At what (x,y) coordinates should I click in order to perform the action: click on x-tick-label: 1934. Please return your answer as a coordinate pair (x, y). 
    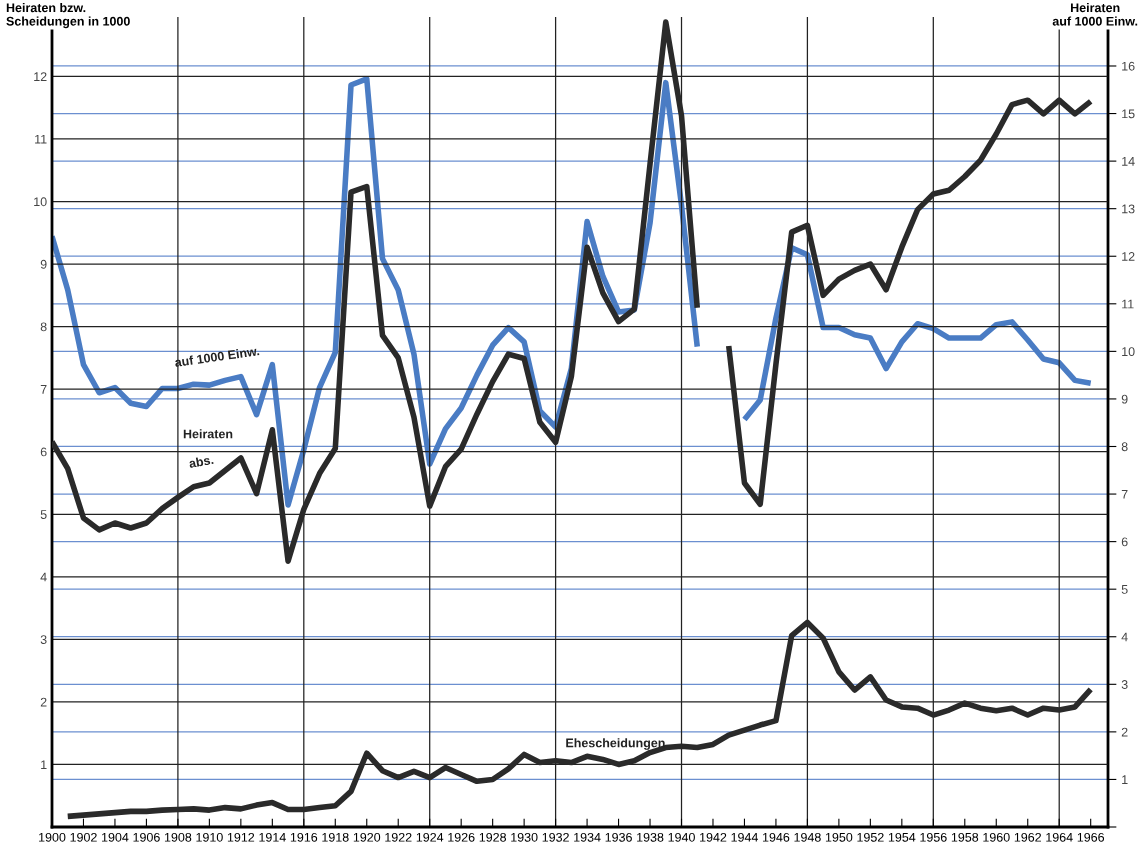
    Looking at the image, I should click on (587, 837).